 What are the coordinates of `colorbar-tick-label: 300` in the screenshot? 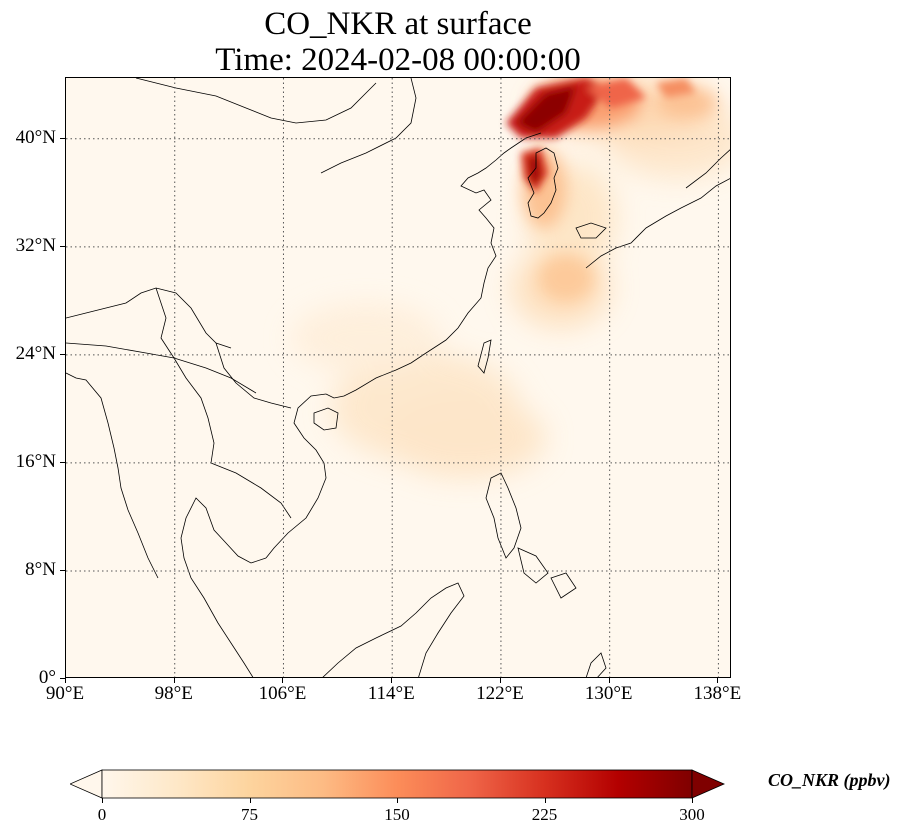 It's located at (692, 814).